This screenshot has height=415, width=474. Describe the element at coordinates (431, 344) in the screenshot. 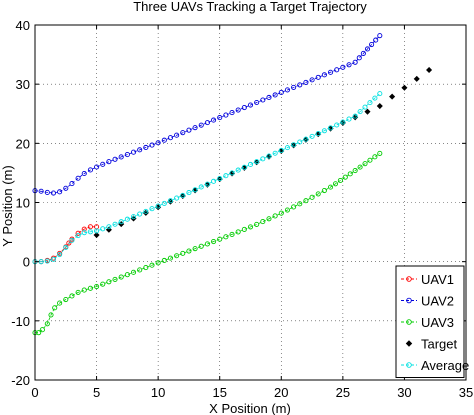

I see `legend-item-target: Target` at that location.